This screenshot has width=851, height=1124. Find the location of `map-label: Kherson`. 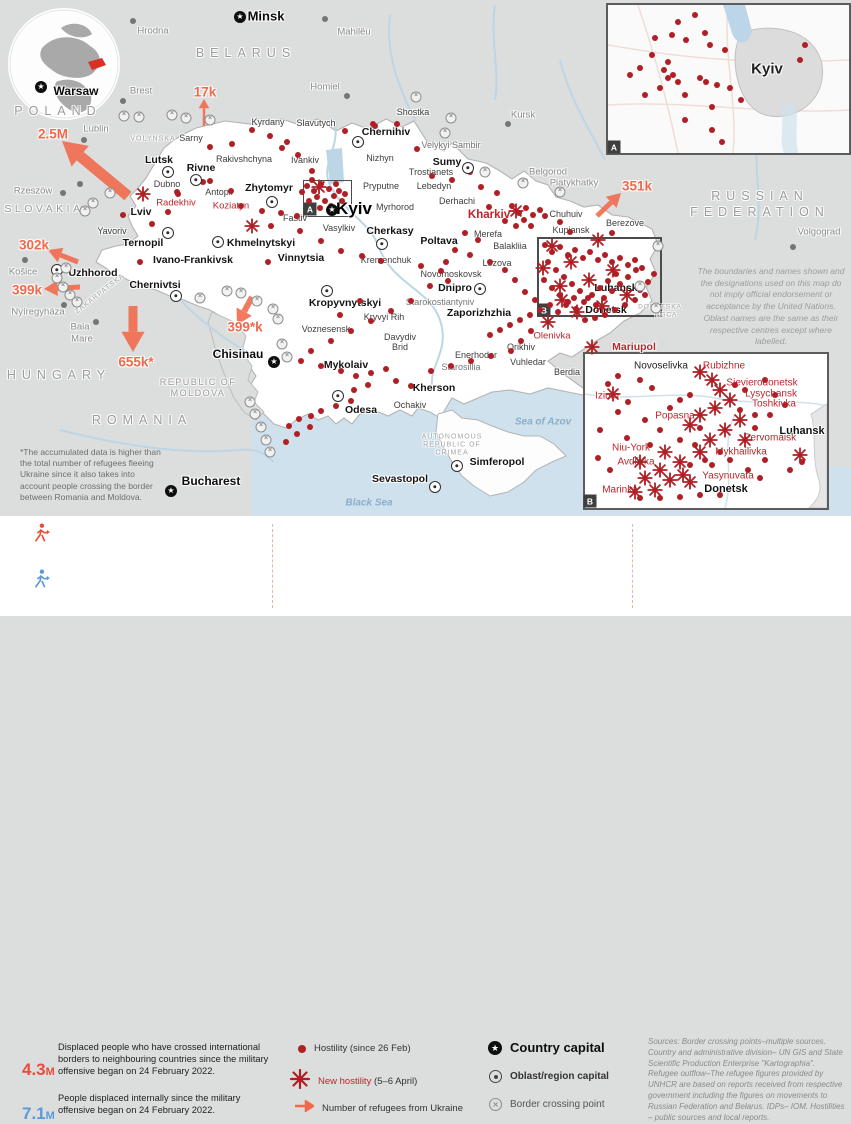

map-label: Kherson is located at coordinates (434, 388).